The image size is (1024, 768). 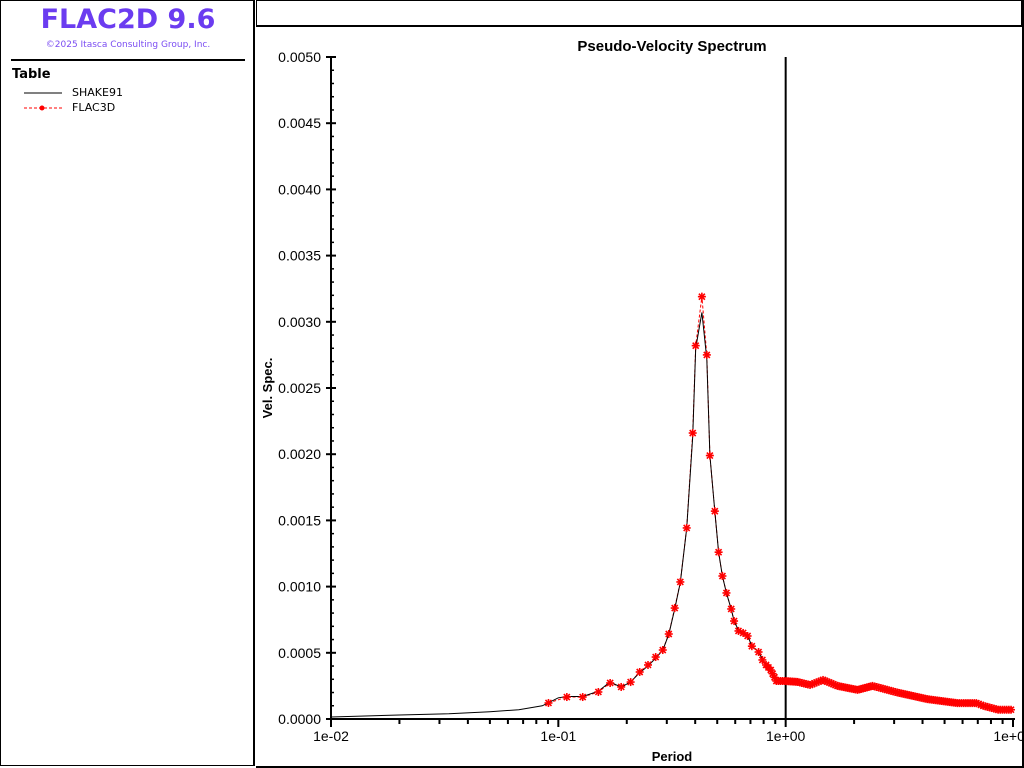 I want to click on legend-title: Table, so click(x=31, y=74).